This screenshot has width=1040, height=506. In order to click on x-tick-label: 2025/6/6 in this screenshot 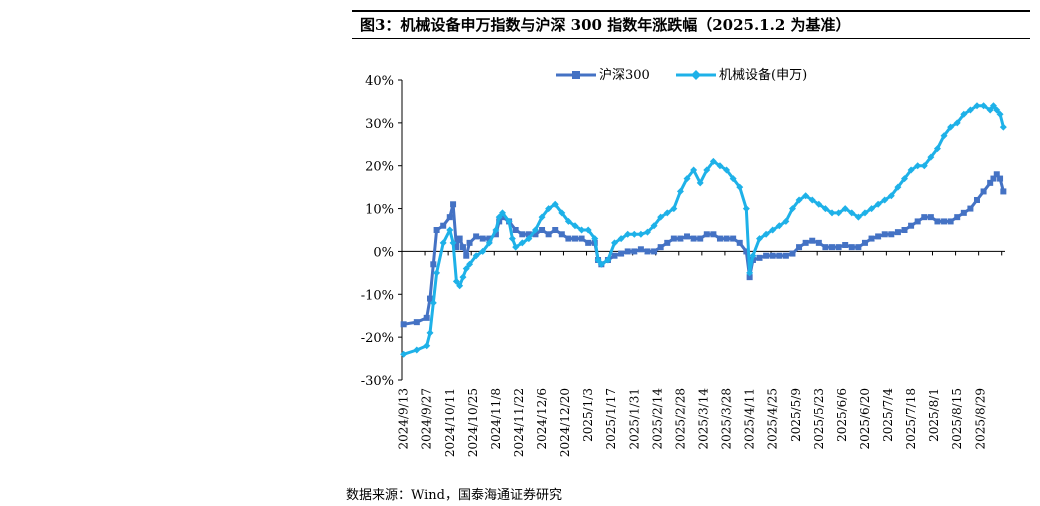, I will do `click(842, 415)`.